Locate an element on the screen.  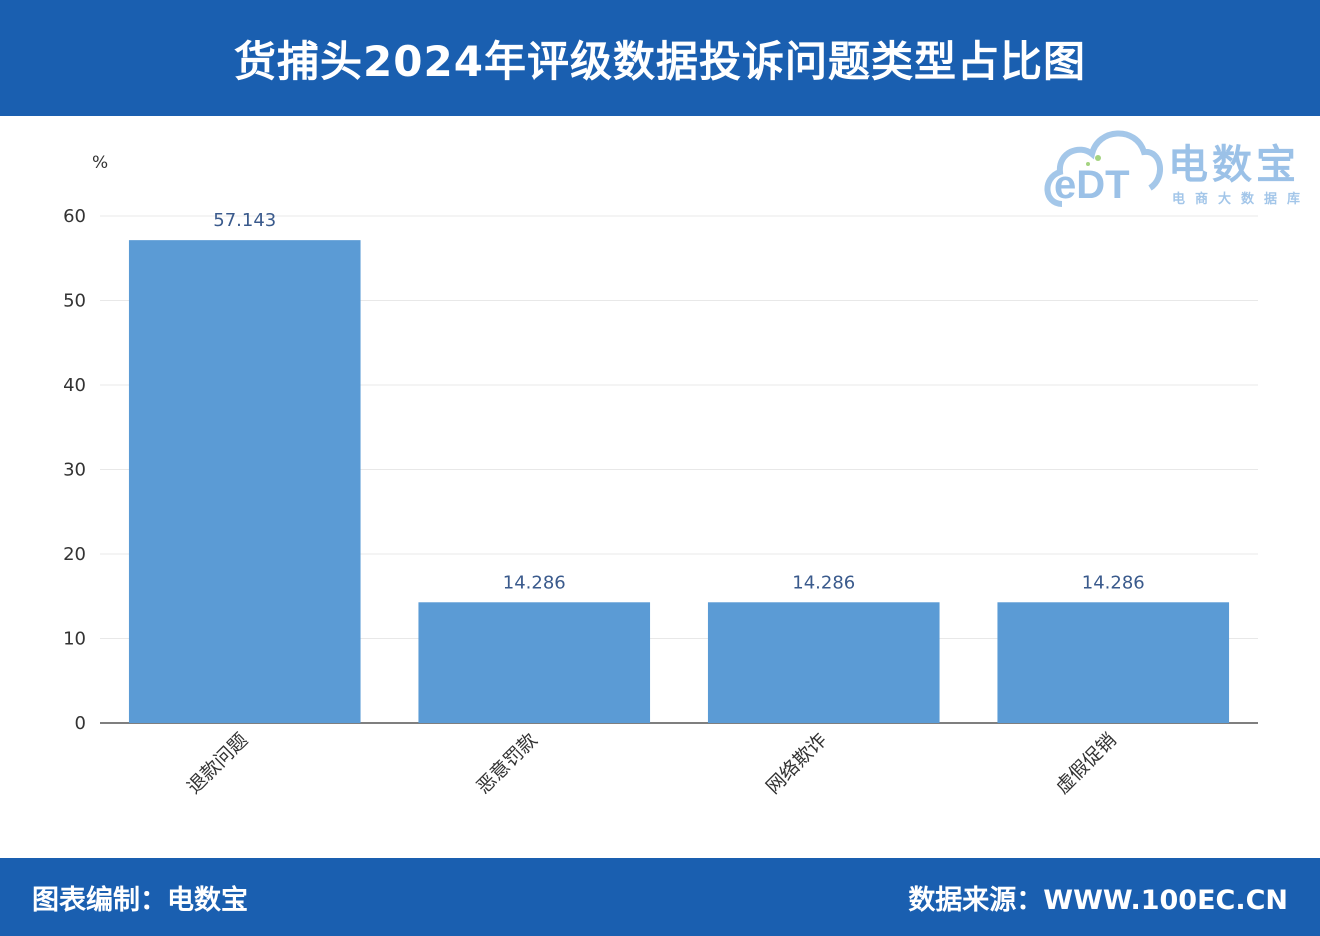
bar-value-label: 57.143 is located at coordinates (244, 220).